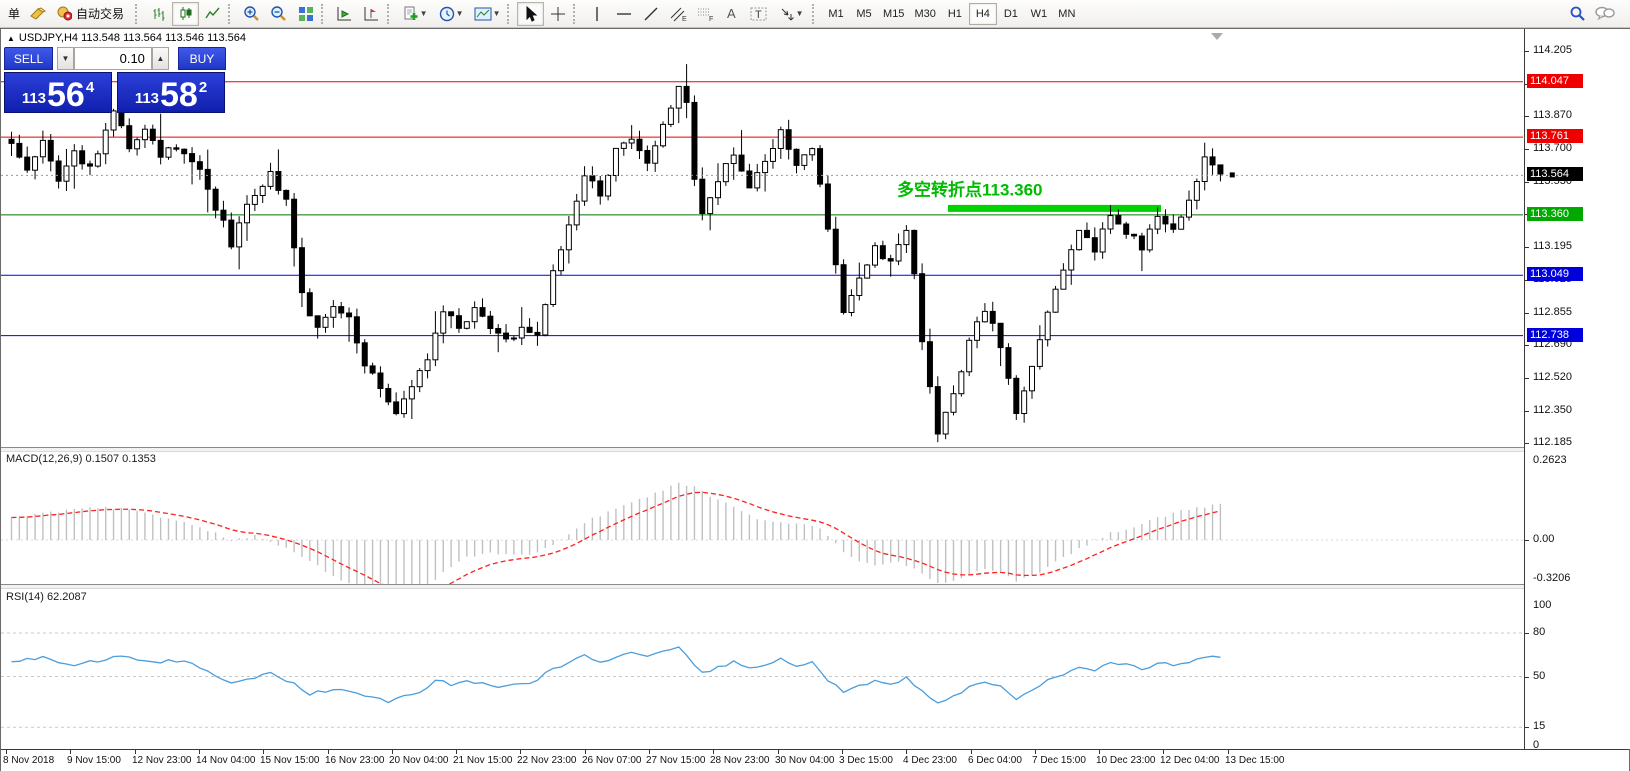 Image resolution: width=1630 pixels, height=771 pixels. What do you see at coordinates (893, 14) in the screenshot?
I see `timeframe-m15: M15` at bounding box center [893, 14].